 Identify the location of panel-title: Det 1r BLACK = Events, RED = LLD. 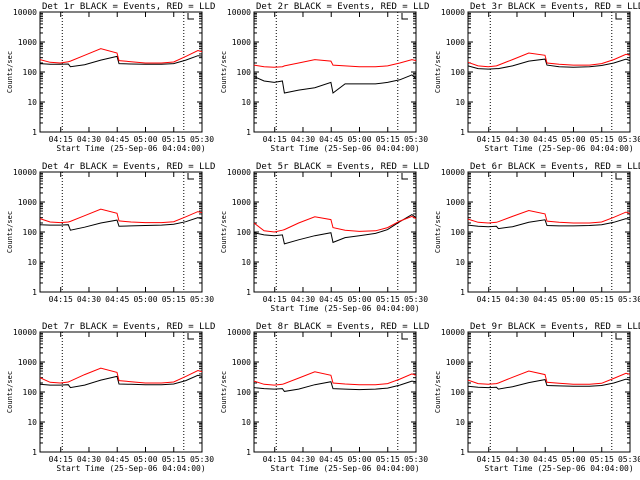
(128, 7).